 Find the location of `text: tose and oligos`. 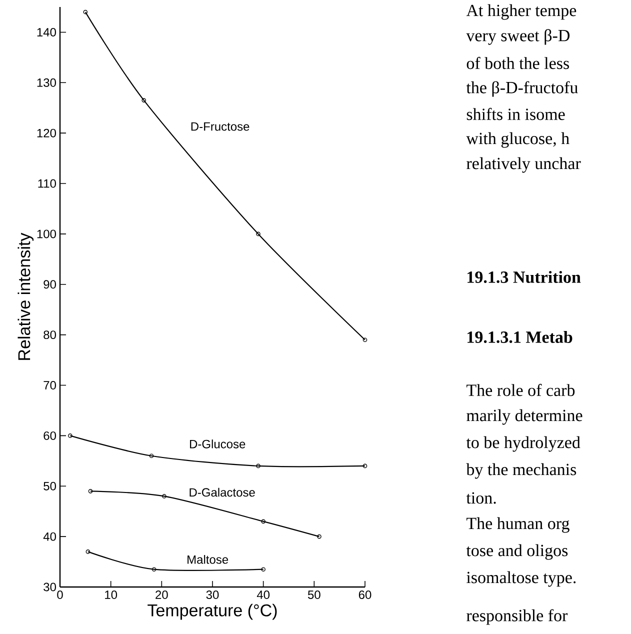

text: tose and oligos is located at coordinates (517, 552).